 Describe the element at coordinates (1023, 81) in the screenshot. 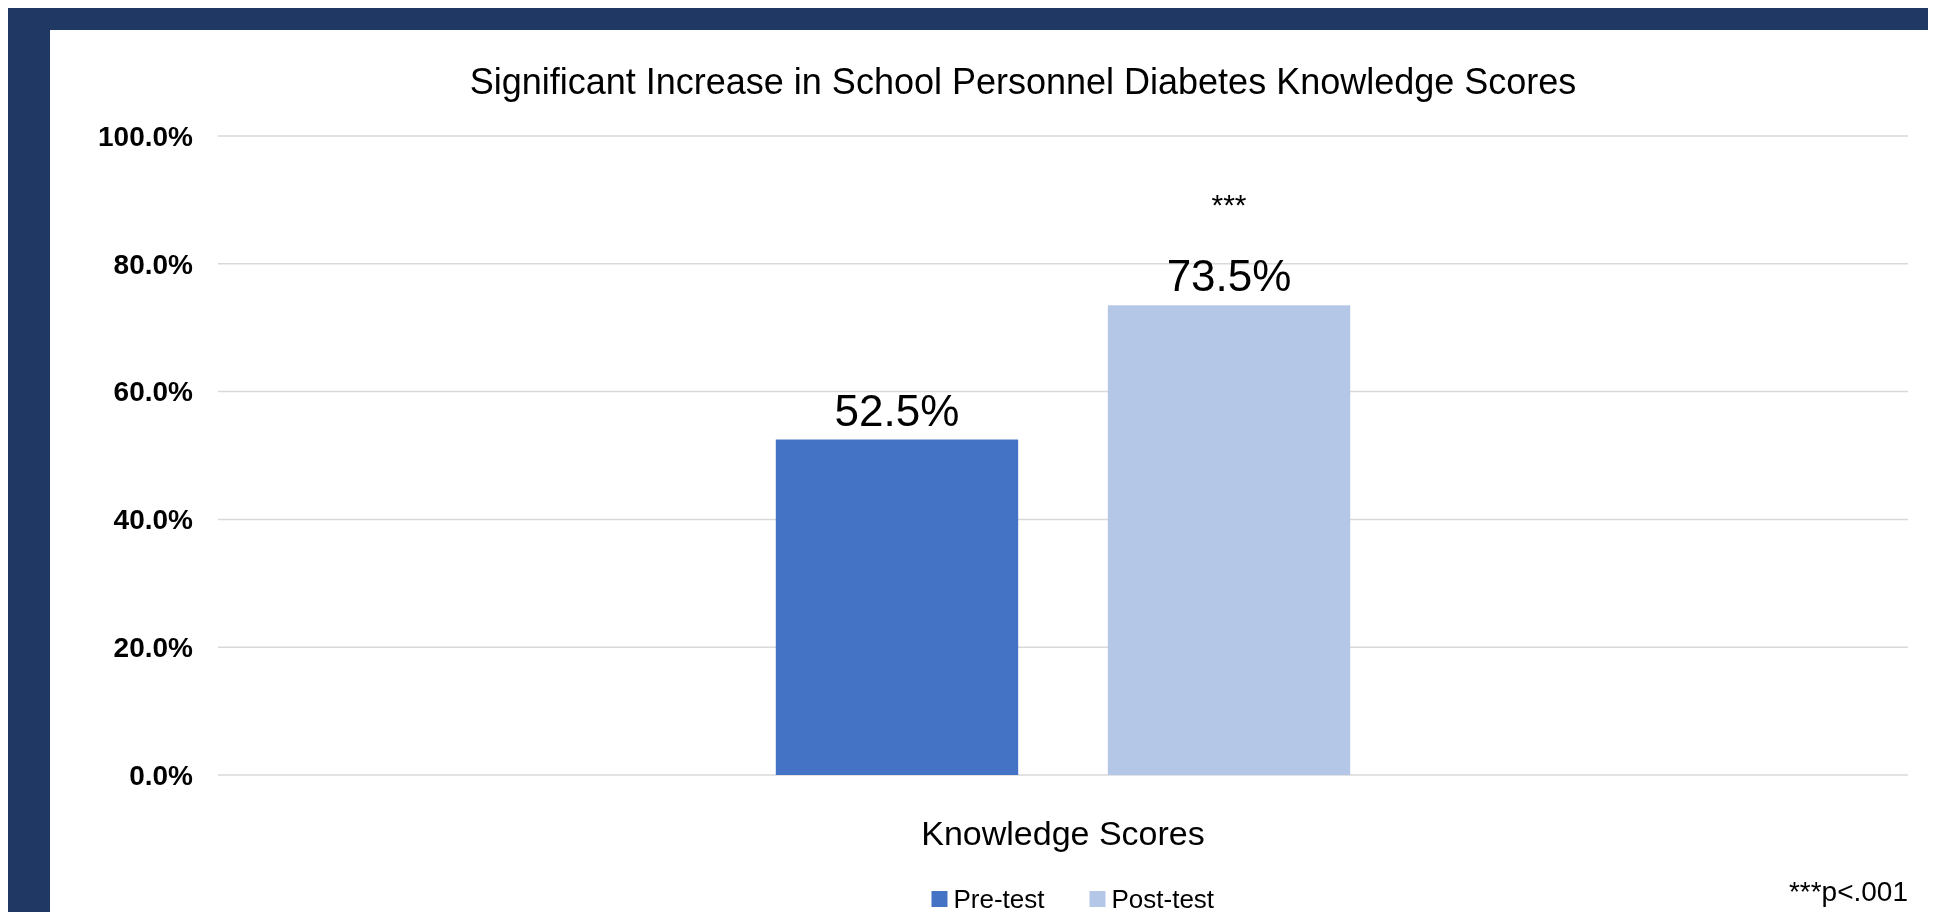

I see `chart-title: Significant Increase in School Personnel Diabetes Knowledge Scores` at that location.